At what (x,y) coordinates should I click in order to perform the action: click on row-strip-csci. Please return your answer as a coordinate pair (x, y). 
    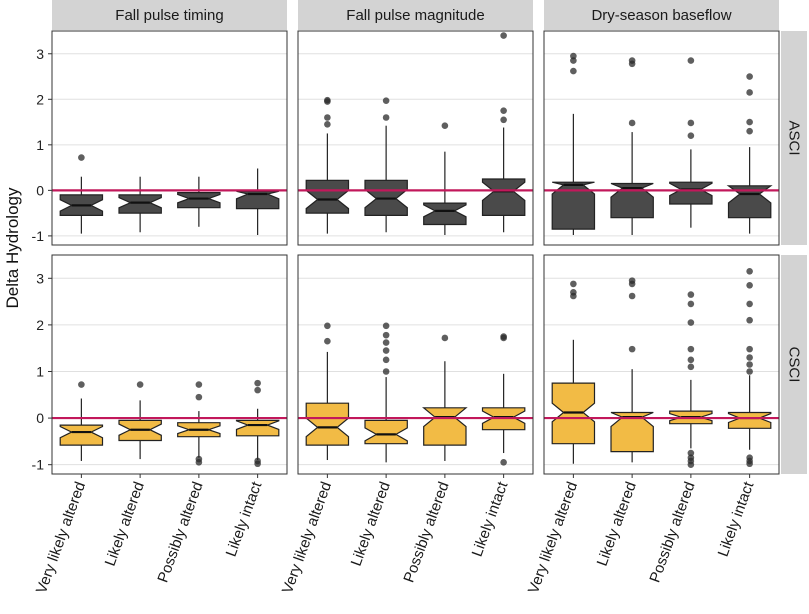
    Looking at the image, I should click on (794, 364).